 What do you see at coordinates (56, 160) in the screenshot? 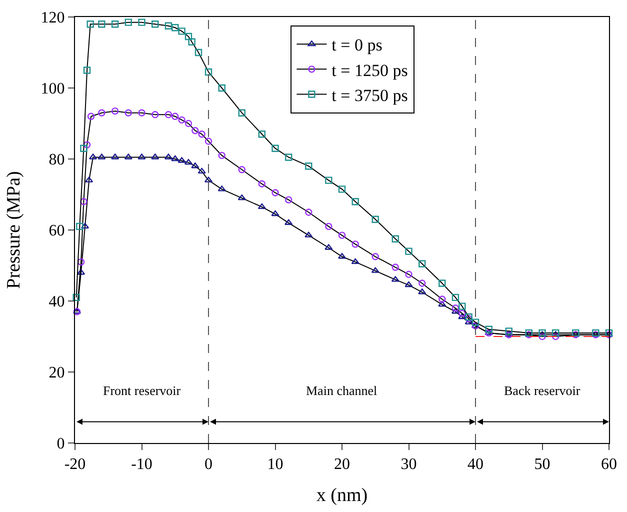
I see `y-tick-label: 80` at bounding box center [56, 160].